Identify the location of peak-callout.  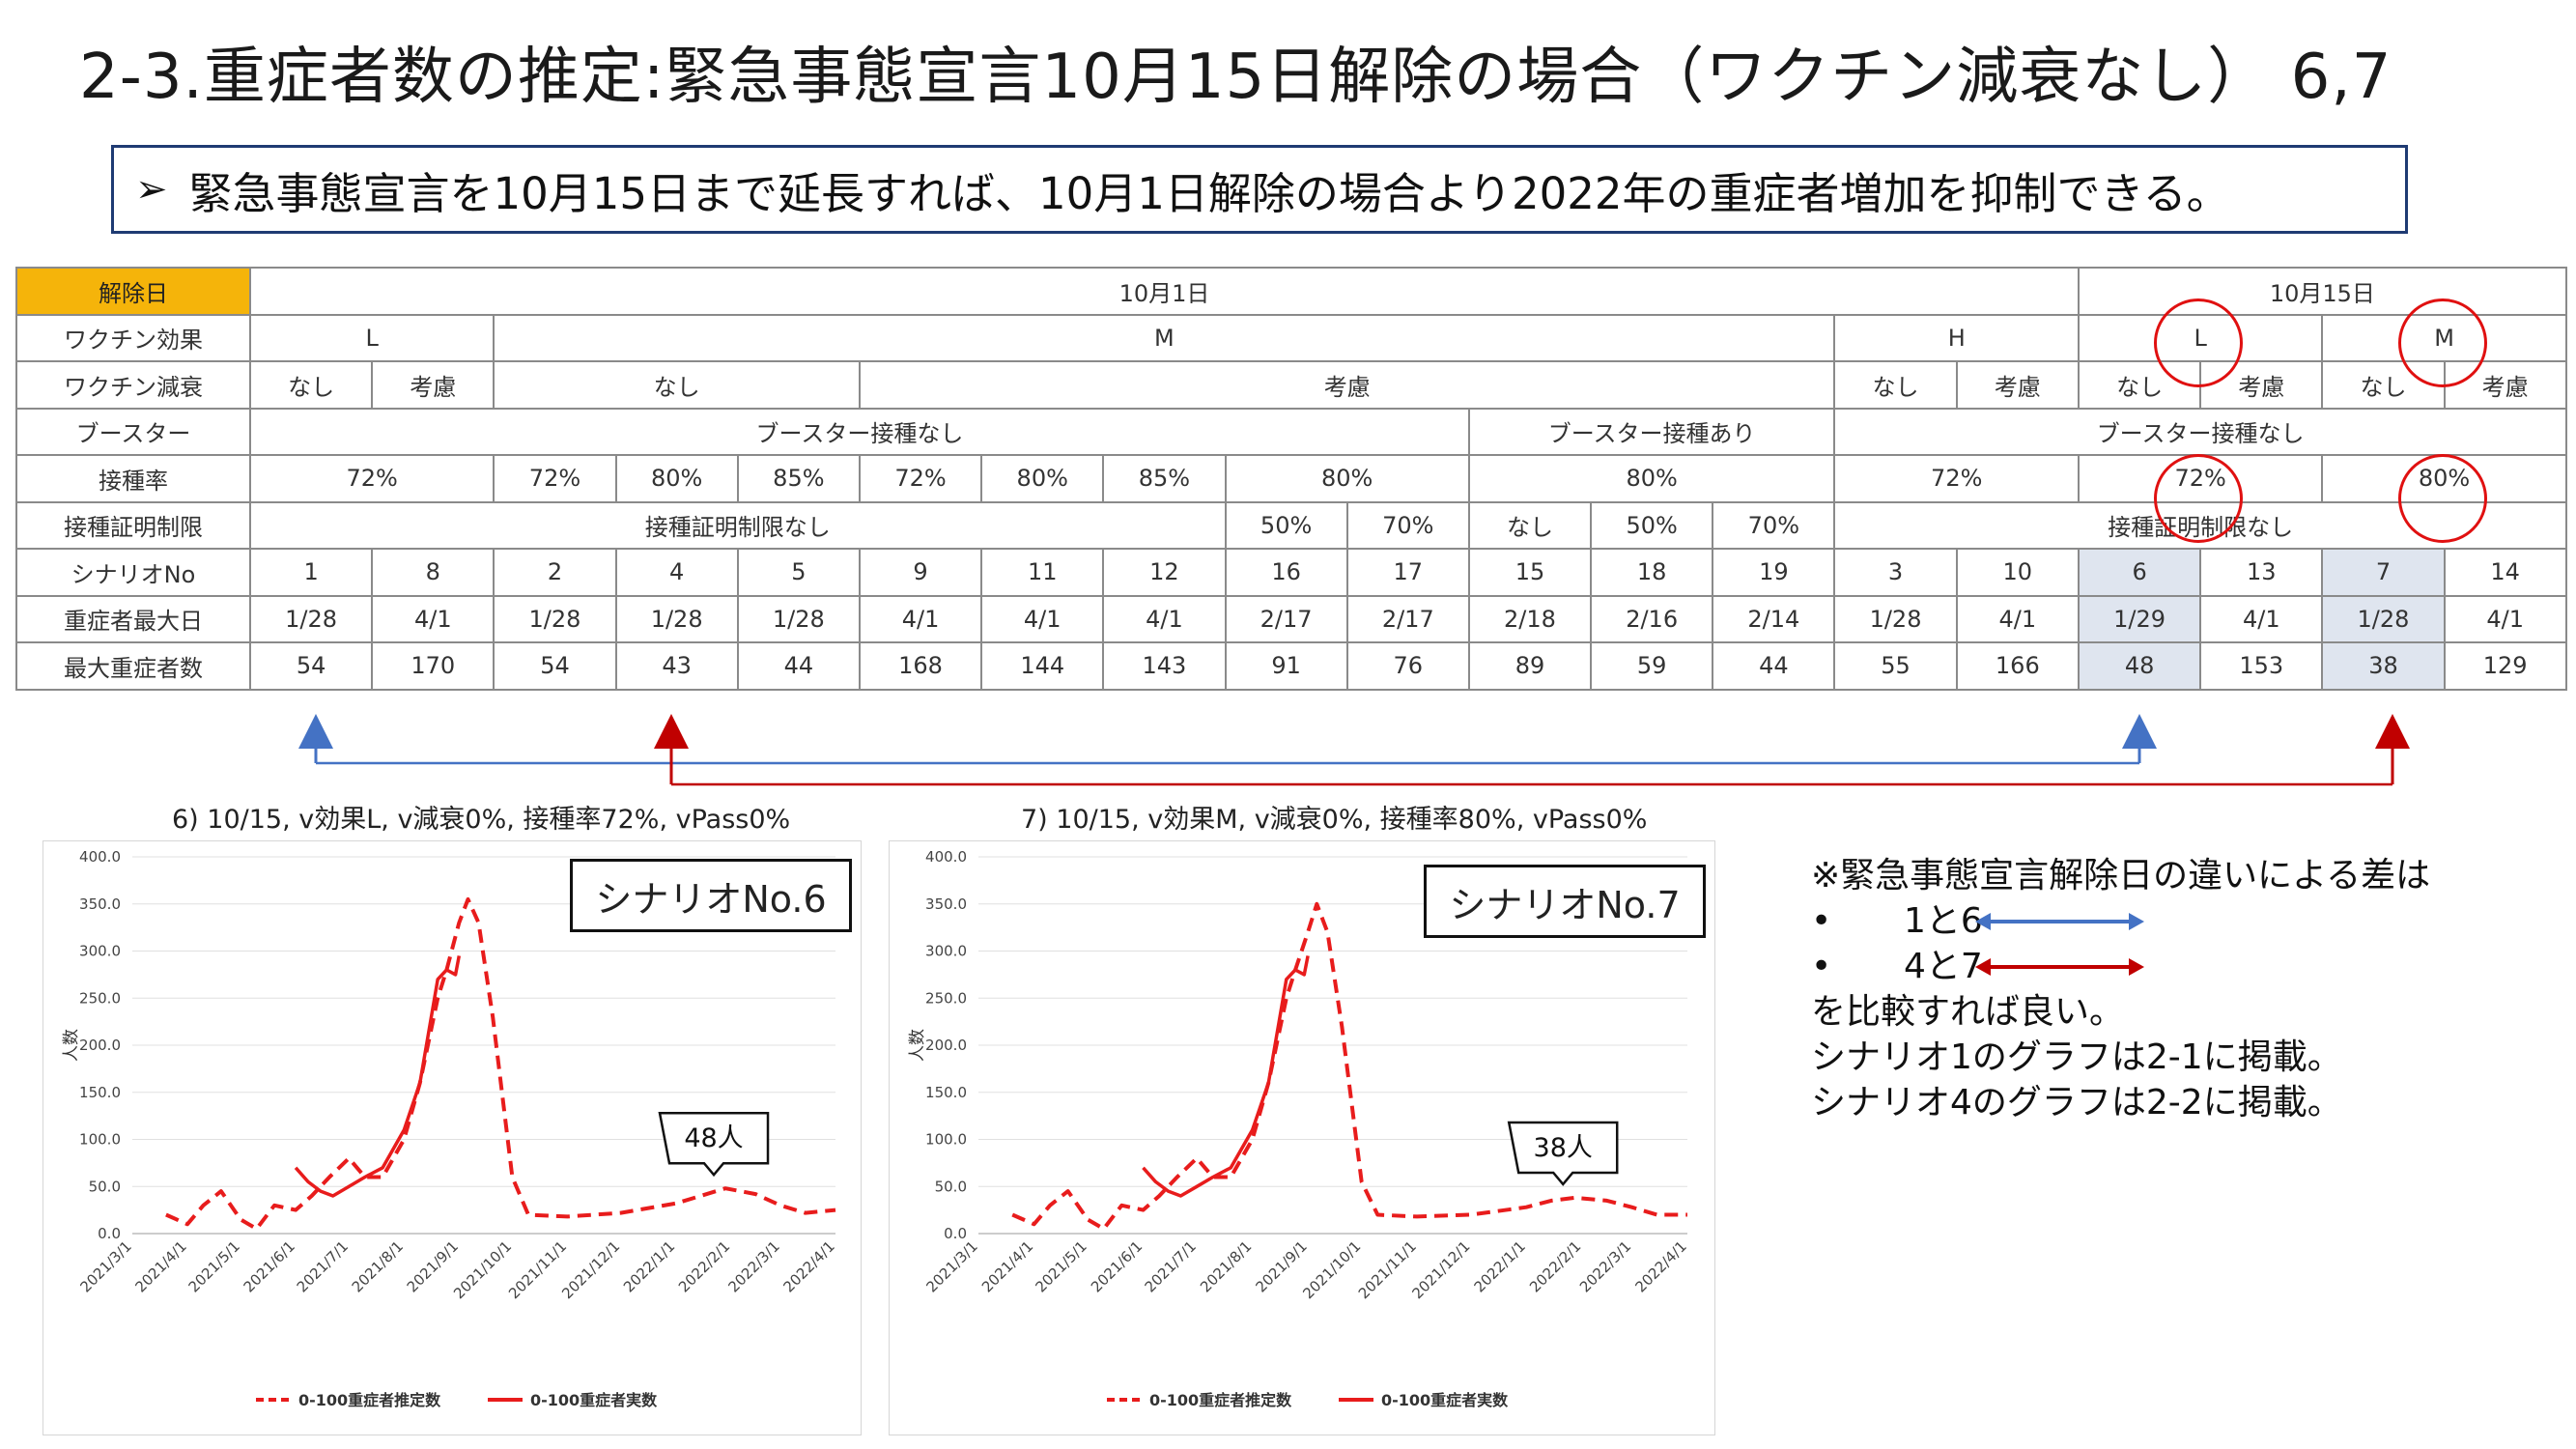
(714, 1144).